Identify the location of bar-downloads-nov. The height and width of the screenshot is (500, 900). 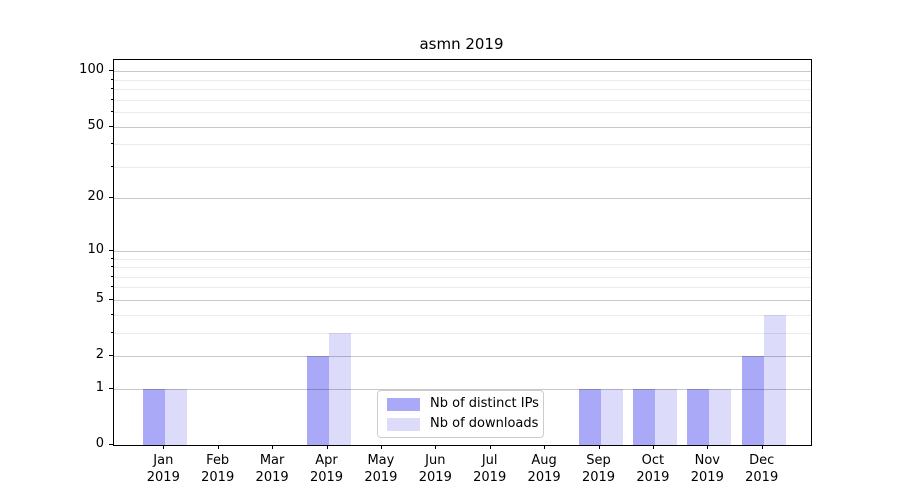
(720, 416).